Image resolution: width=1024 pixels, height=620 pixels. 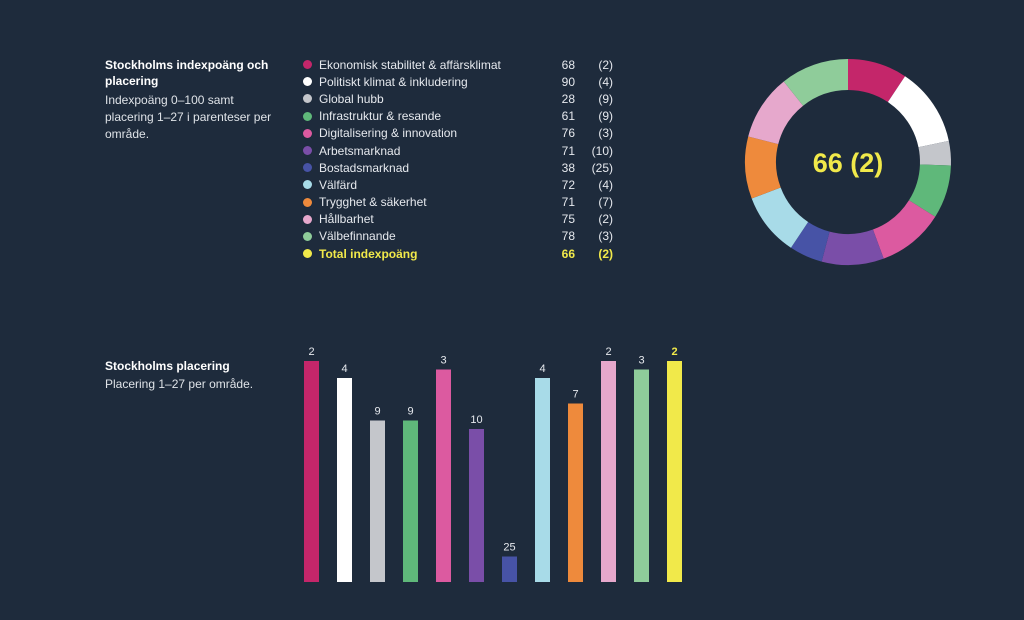 I want to click on legend-label: Global hubb, so click(x=351, y=98).